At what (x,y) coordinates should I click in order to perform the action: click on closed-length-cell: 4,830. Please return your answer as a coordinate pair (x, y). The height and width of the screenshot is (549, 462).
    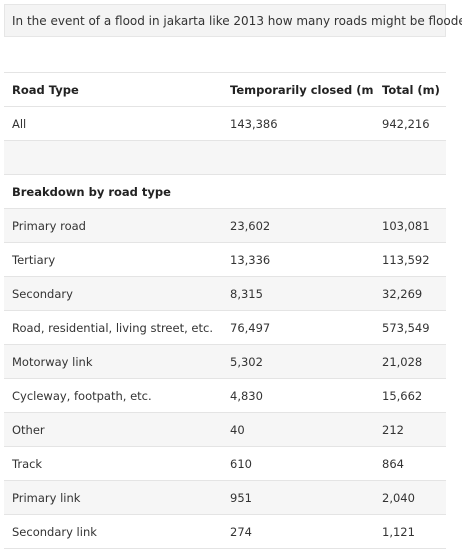
    Looking at the image, I should click on (298, 395).